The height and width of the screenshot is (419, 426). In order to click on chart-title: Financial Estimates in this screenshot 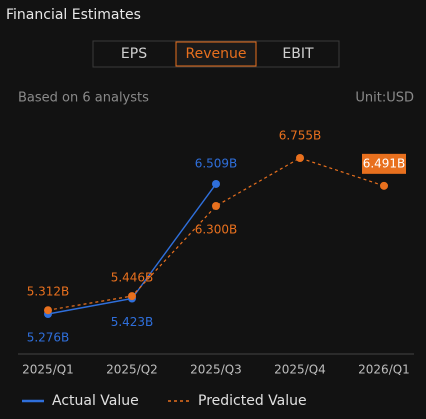, I will do `click(73, 15)`.